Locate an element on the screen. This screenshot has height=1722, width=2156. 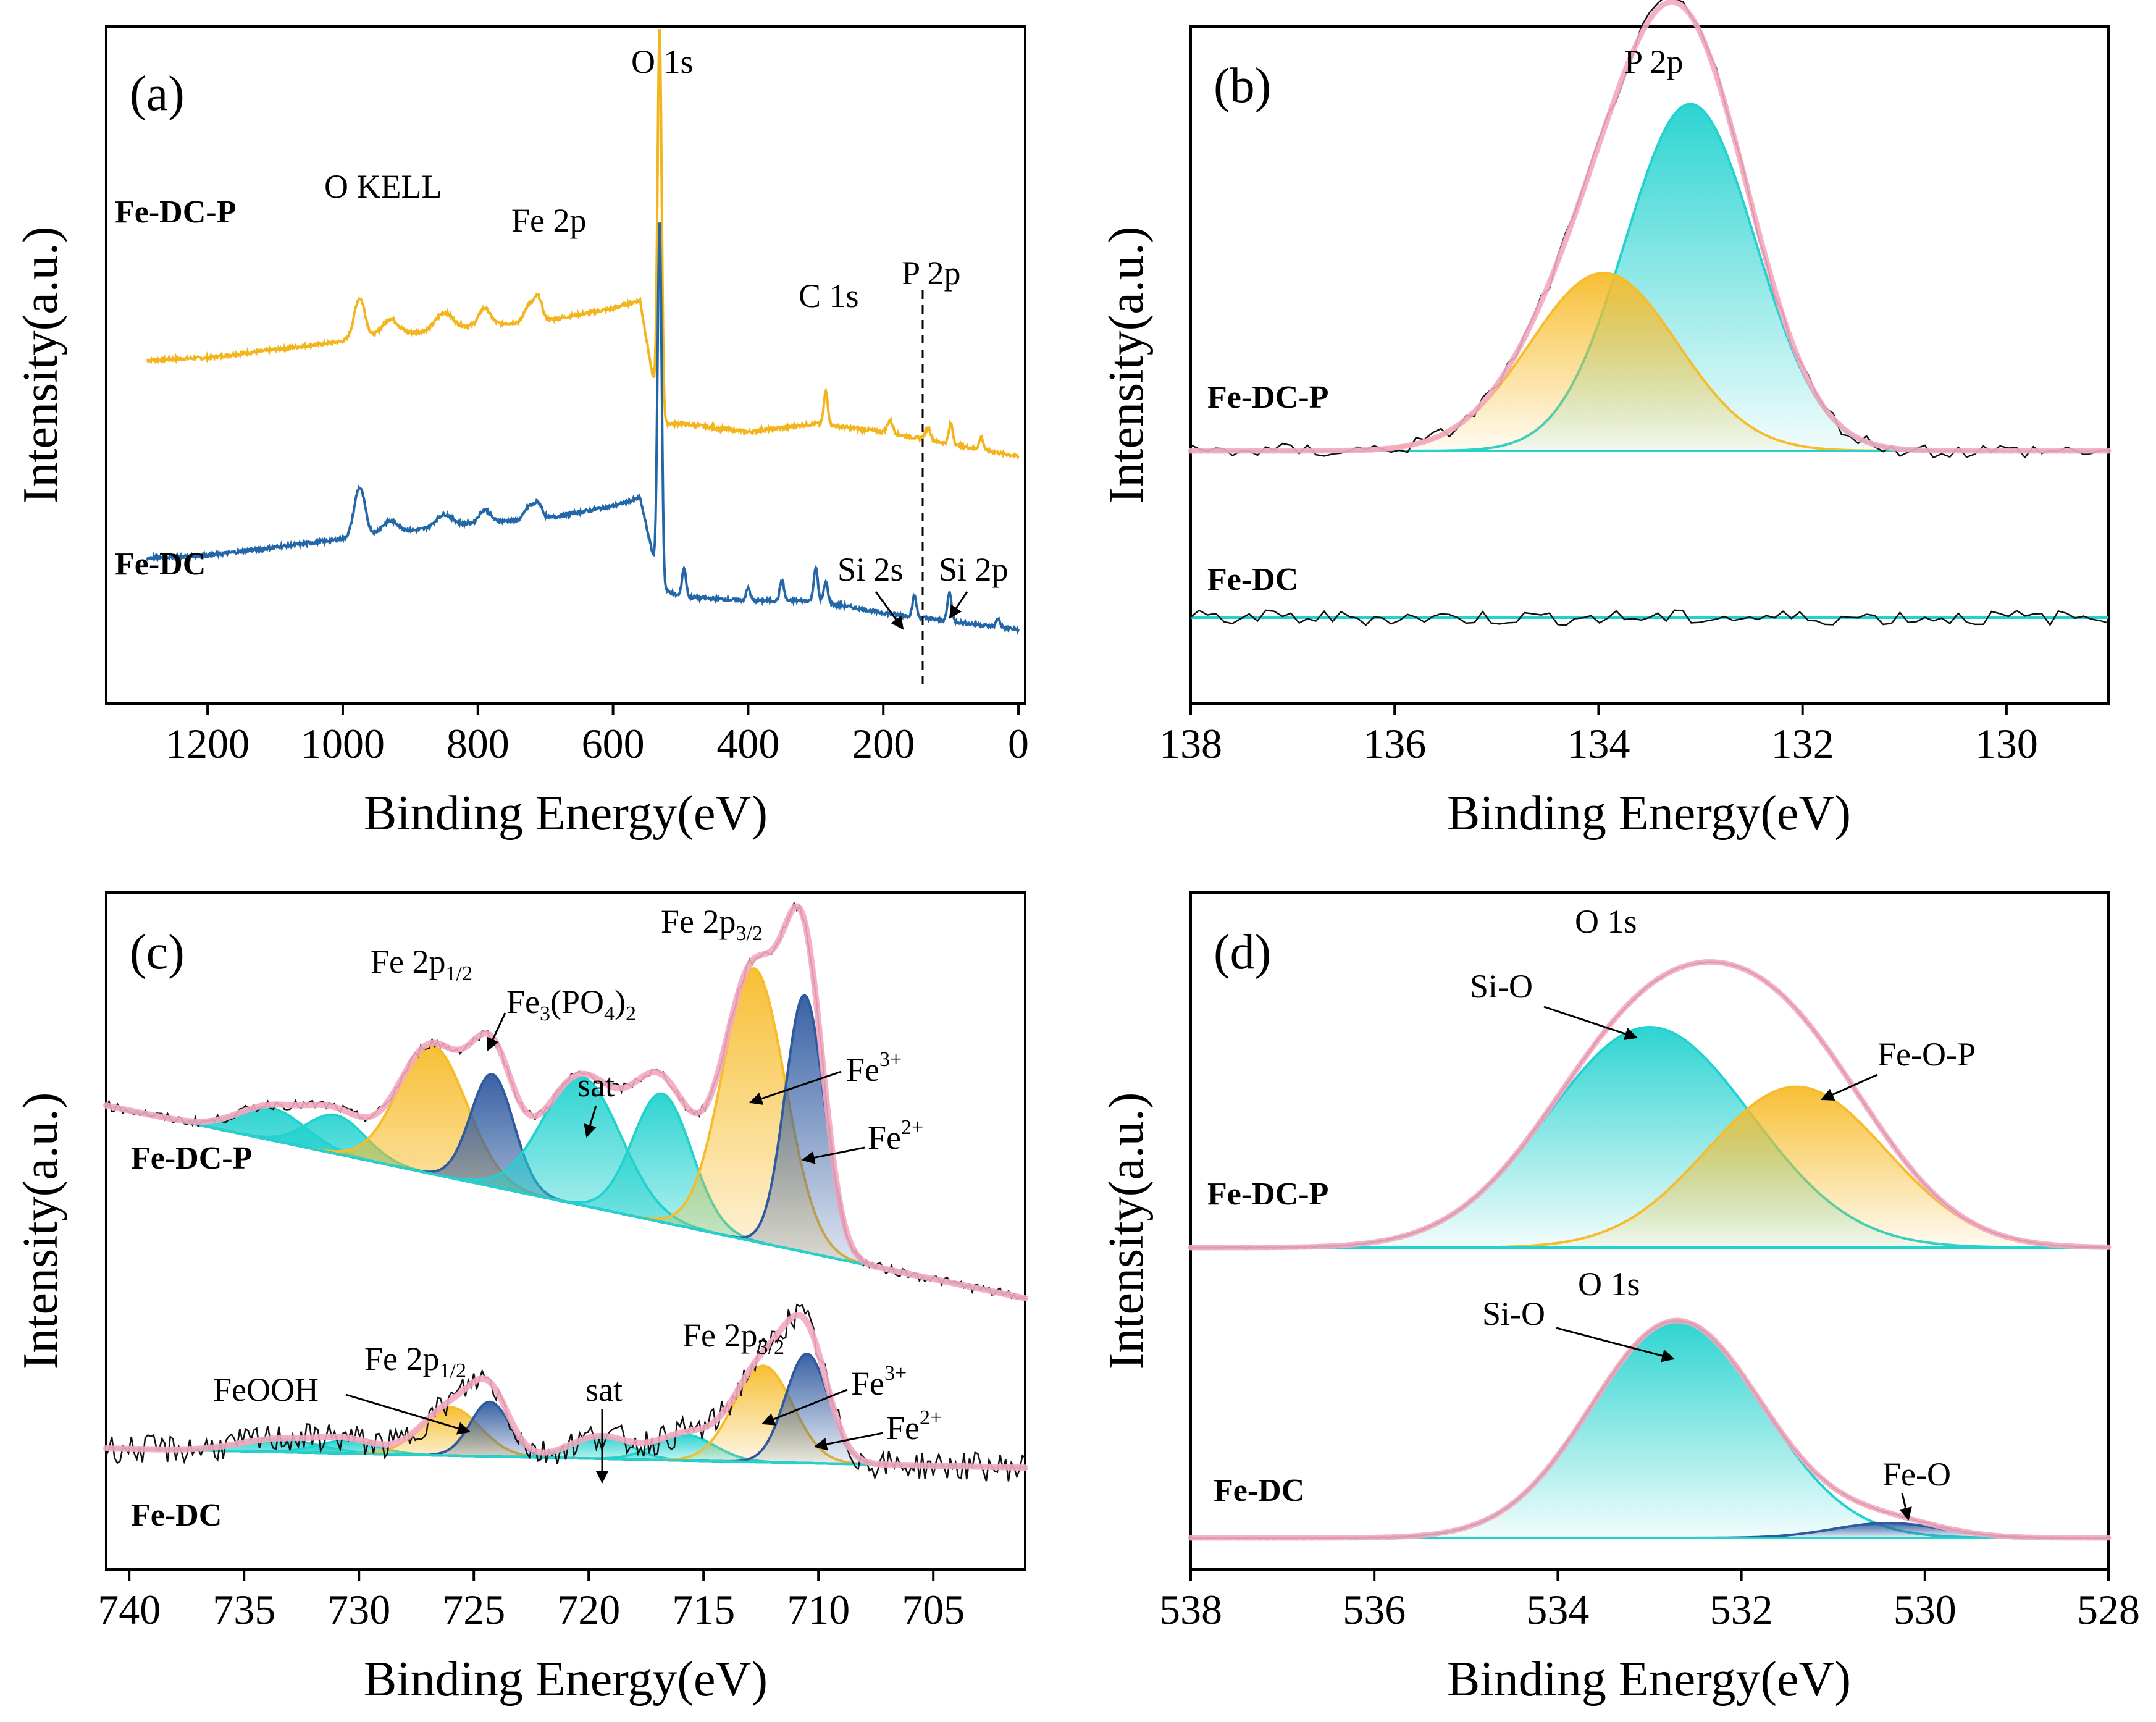
d-tick-label-0: 538 is located at coordinates (1190, 1610).